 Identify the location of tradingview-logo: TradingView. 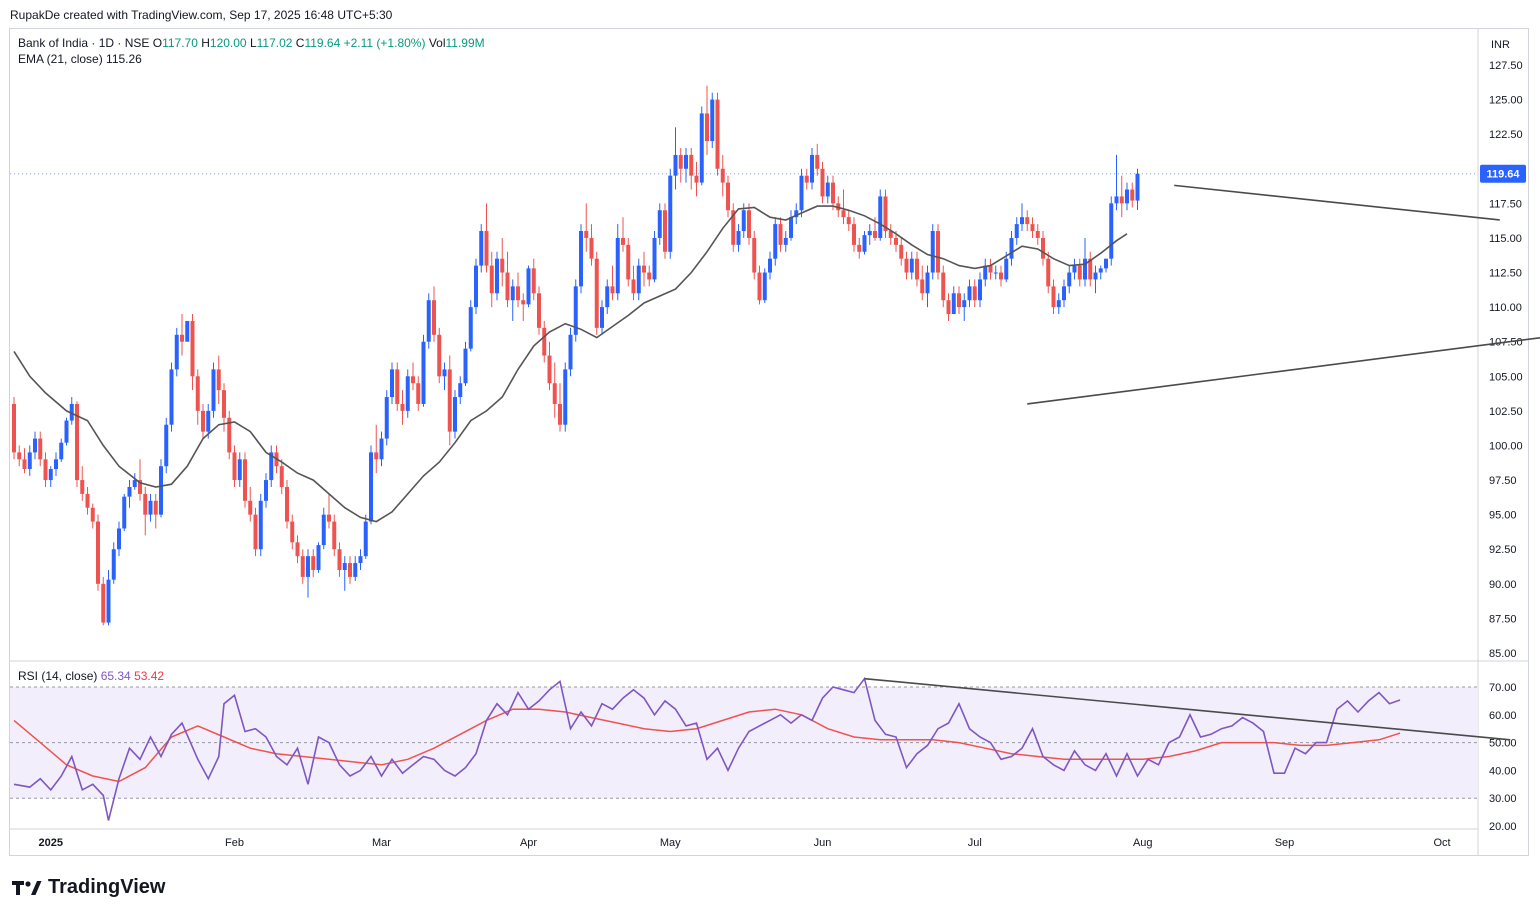
(88, 887).